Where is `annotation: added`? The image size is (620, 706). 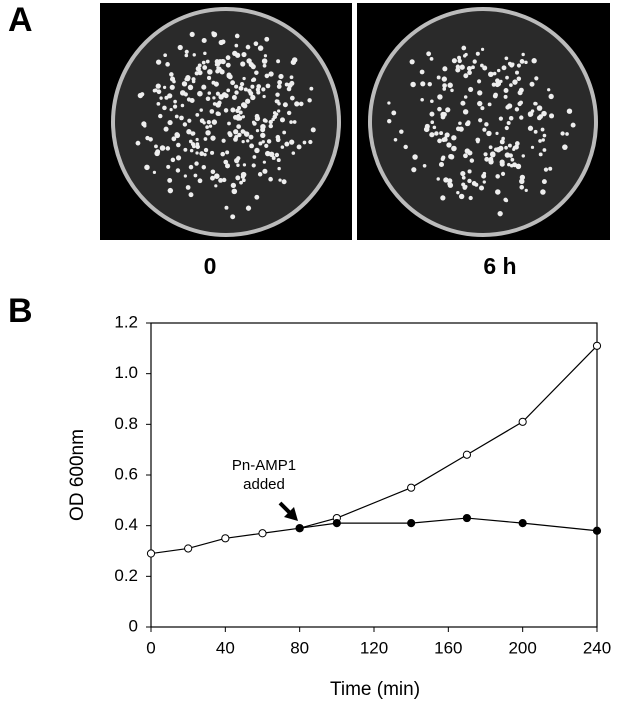 annotation: added is located at coordinates (264, 484).